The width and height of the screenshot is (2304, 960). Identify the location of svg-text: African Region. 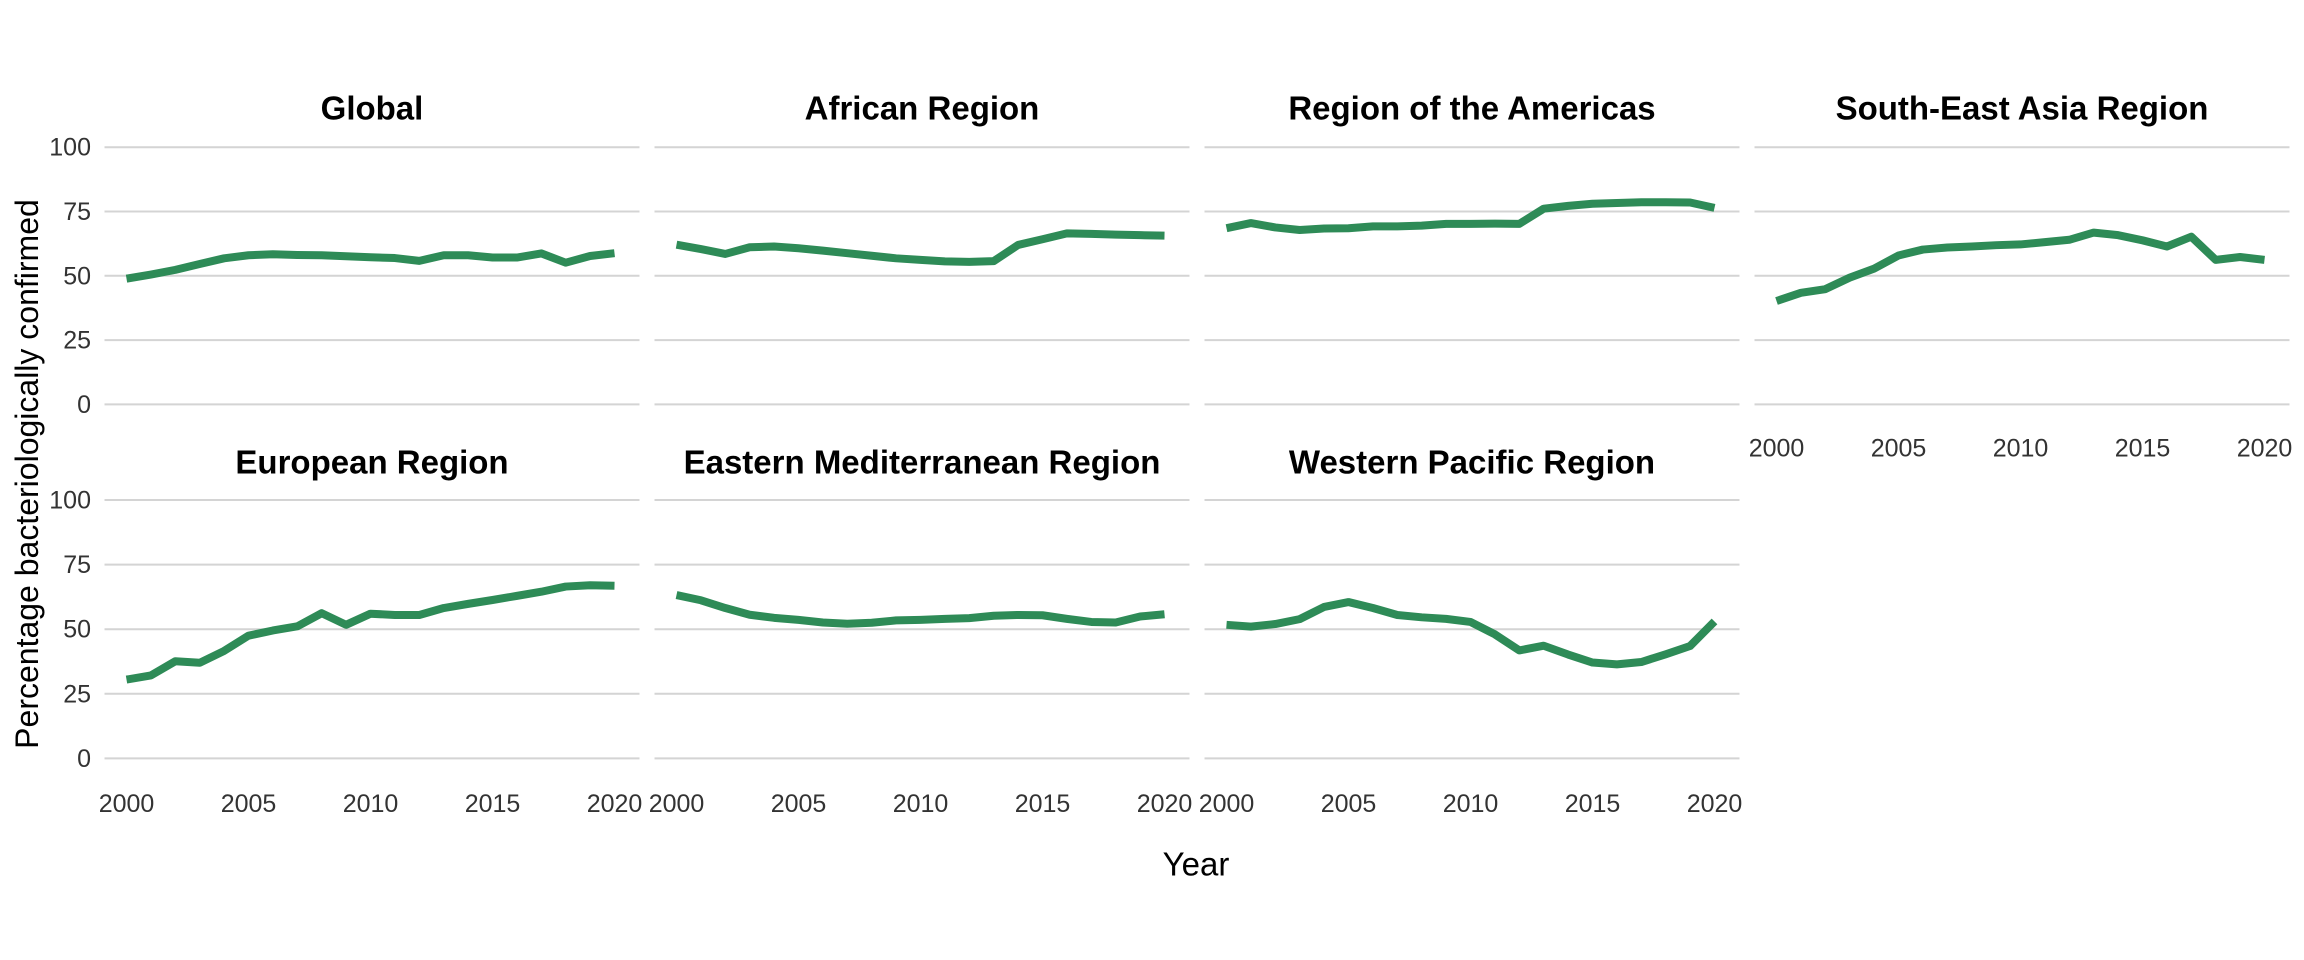
(922, 108).